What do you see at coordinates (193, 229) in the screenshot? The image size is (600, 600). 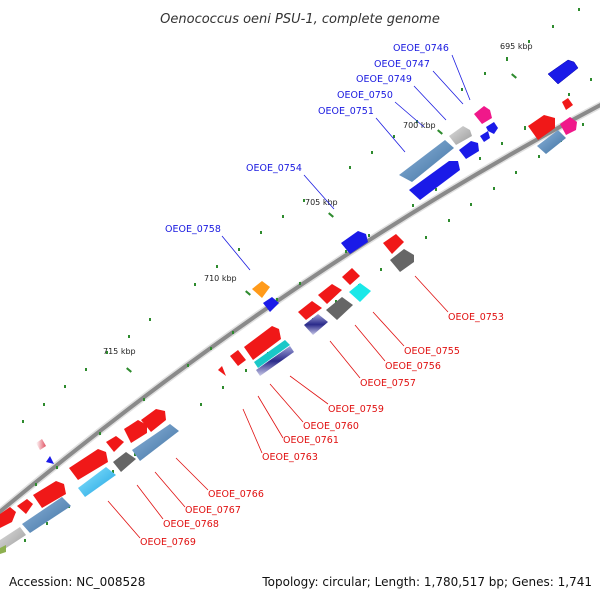 I see `gene-label-forward: OEOE_0758` at bounding box center [193, 229].